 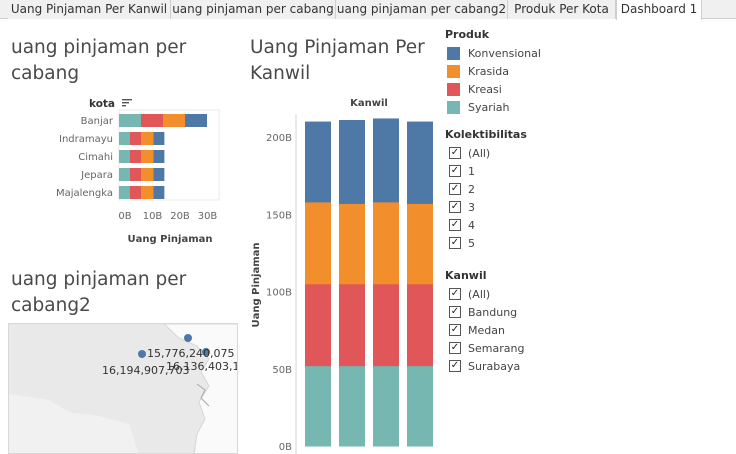 What do you see at coordinates (282, 370) in the screenshot?
I see `y-tick-label: 50B` at bounding box center [282, 370].